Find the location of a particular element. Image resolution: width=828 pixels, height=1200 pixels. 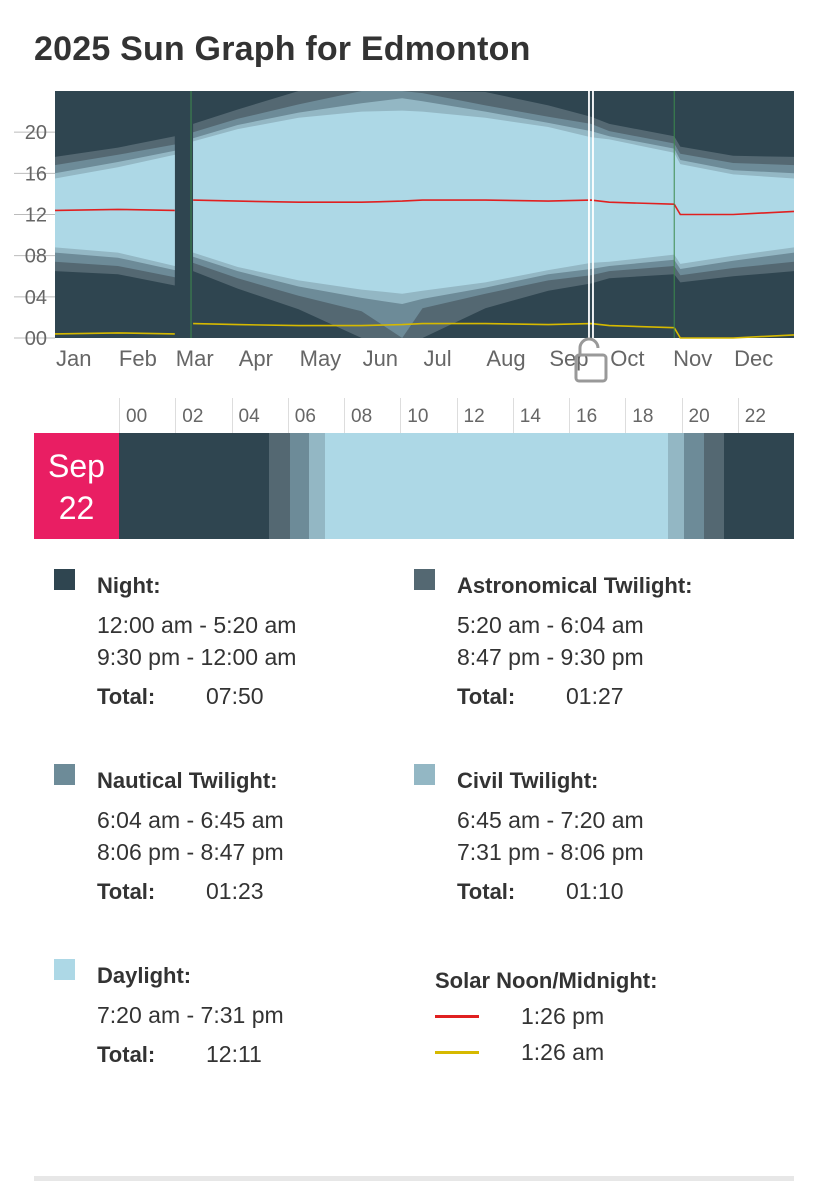

hour-tick-label: 12 is located at coordinates (470, 416).